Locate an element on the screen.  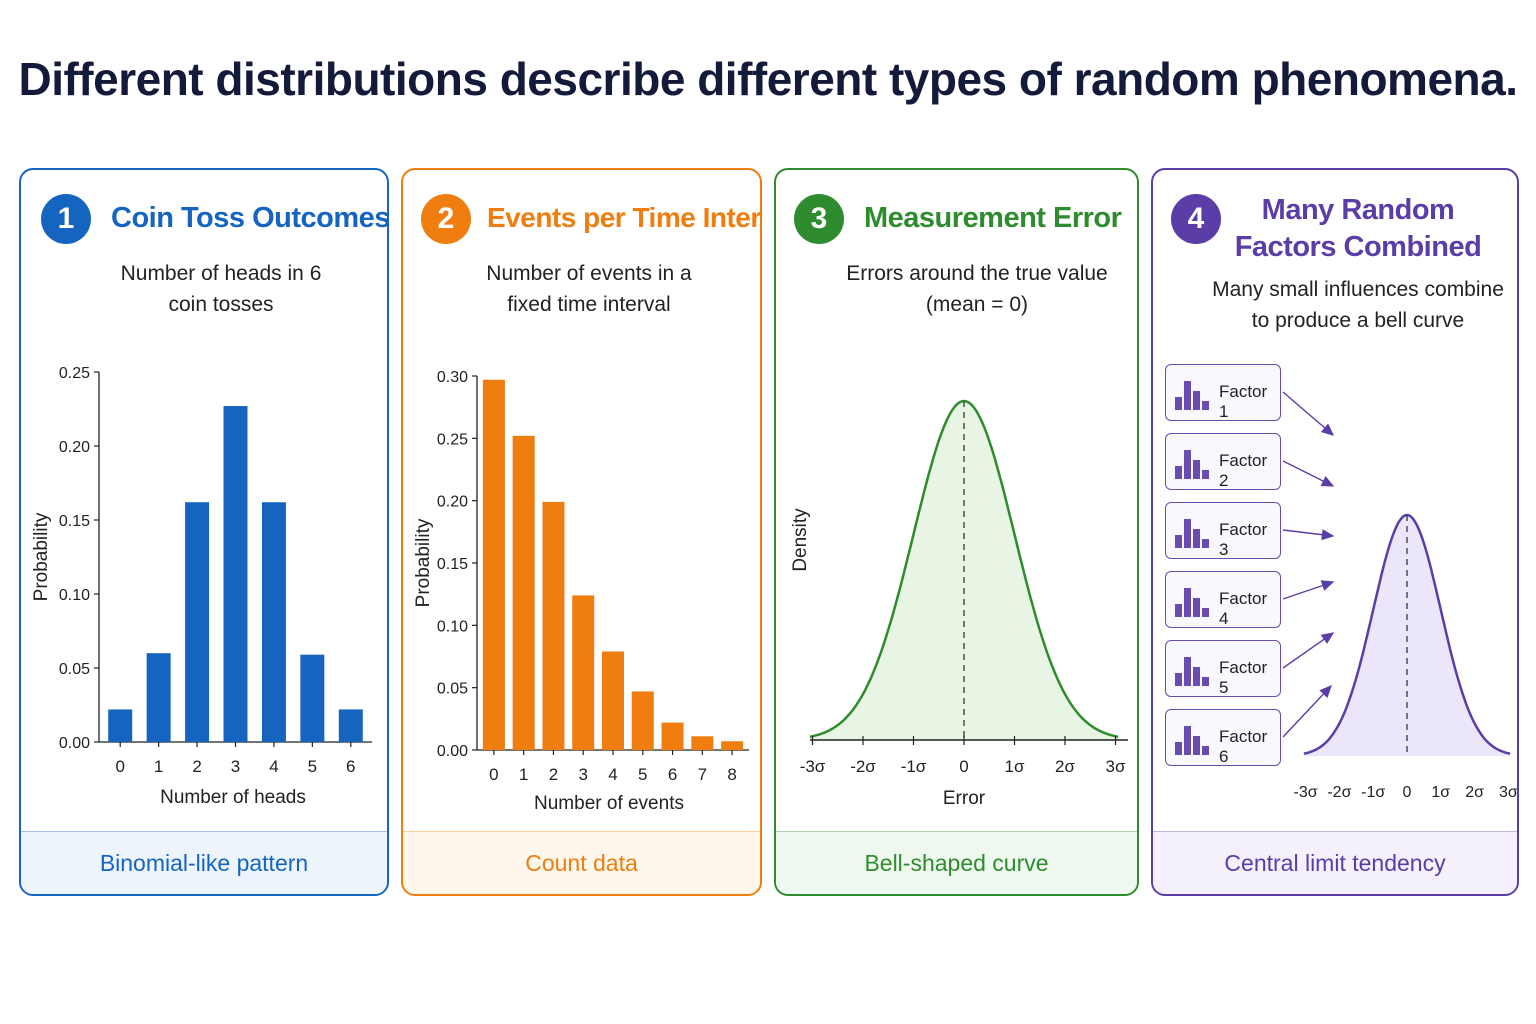
panel-footer: Count data is located at coordinates (581, 862).